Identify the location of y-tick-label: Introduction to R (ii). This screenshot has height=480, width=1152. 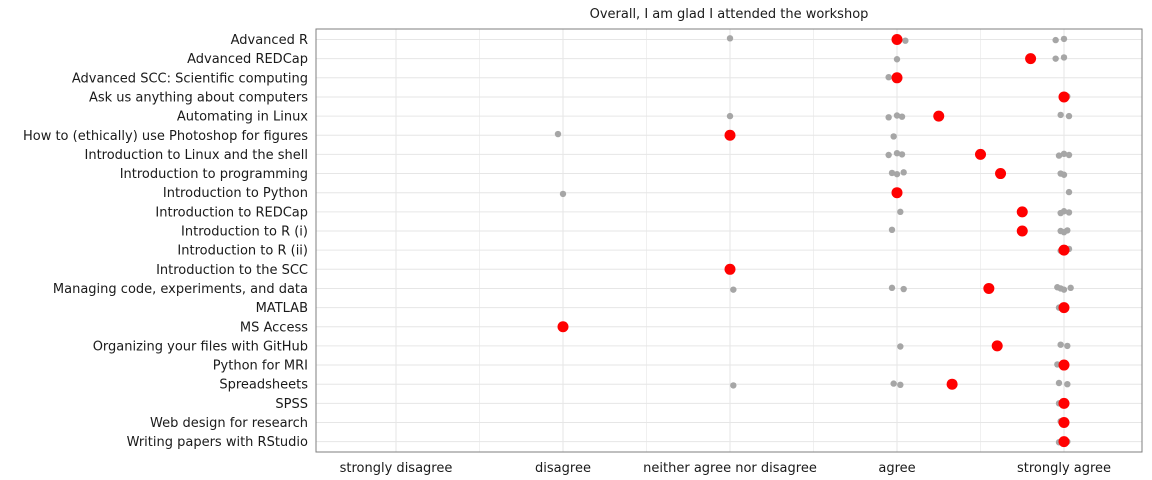
(242, 251).